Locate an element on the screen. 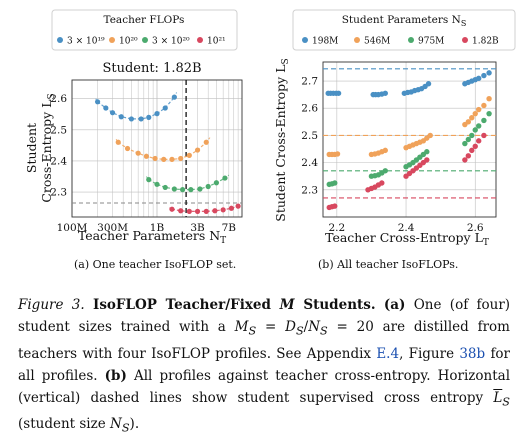 The image size is (527, 445). left-x-tick-label: 1B is located at coordinates (157, 228).